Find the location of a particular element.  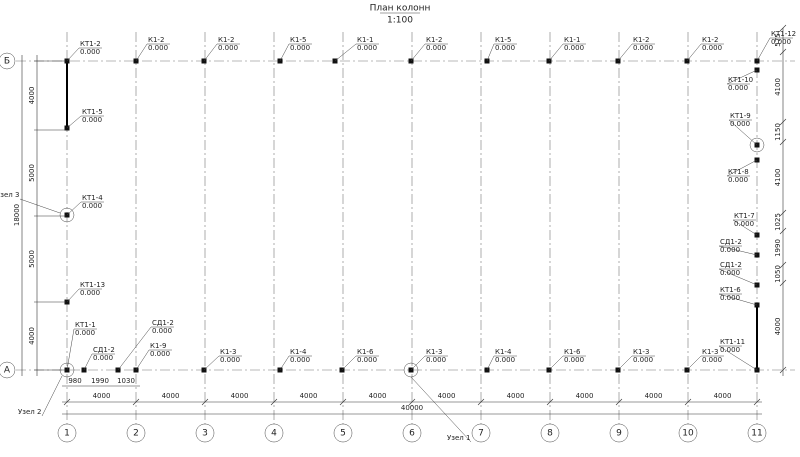

column-mark: К1-5 is located at coordinates (503, 40).